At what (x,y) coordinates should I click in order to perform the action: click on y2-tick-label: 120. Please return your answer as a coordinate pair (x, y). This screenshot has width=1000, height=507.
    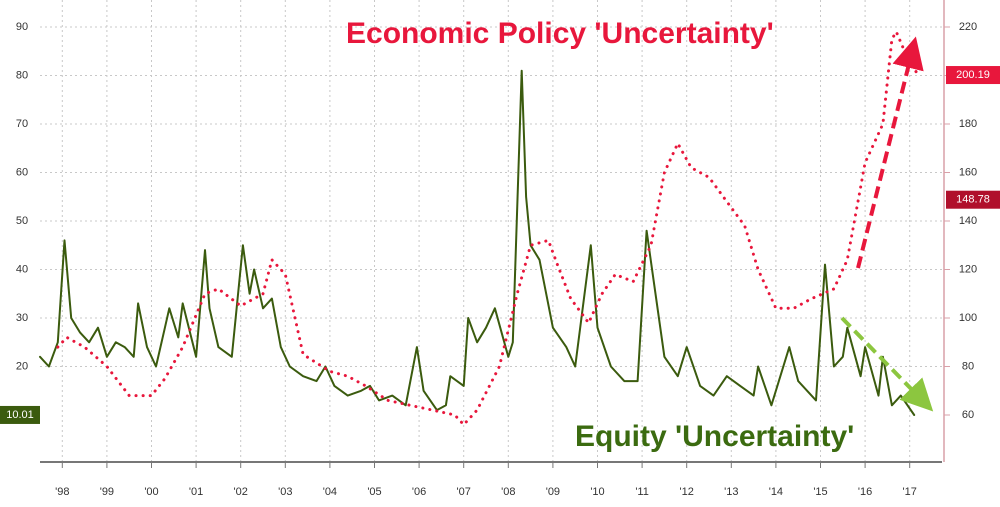
    Looking at the image, I should click on (968, 269).